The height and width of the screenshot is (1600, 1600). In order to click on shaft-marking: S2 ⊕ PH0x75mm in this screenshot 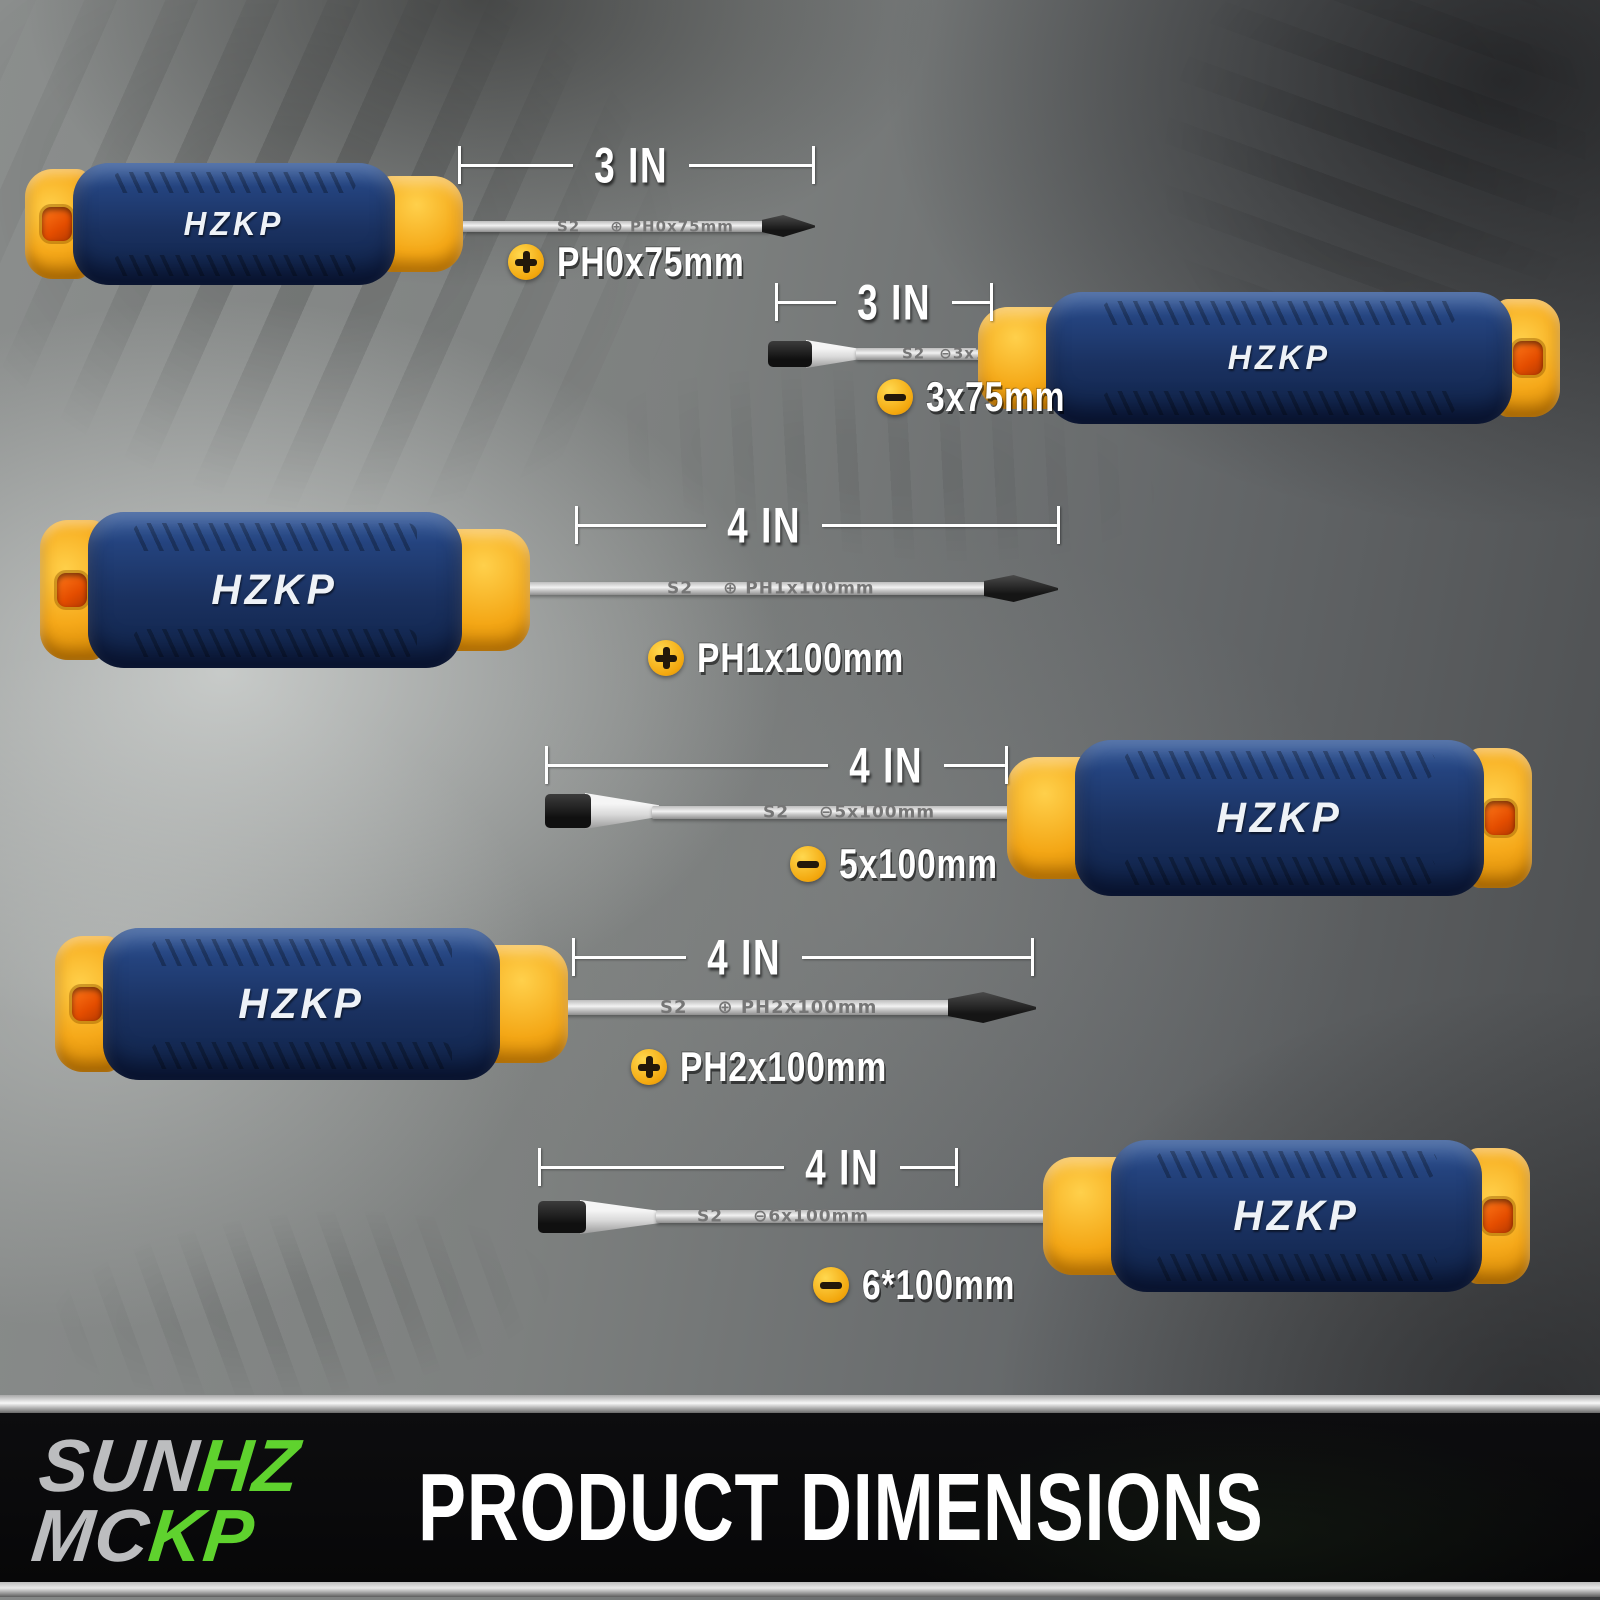, I will do `click(645, 226)`.